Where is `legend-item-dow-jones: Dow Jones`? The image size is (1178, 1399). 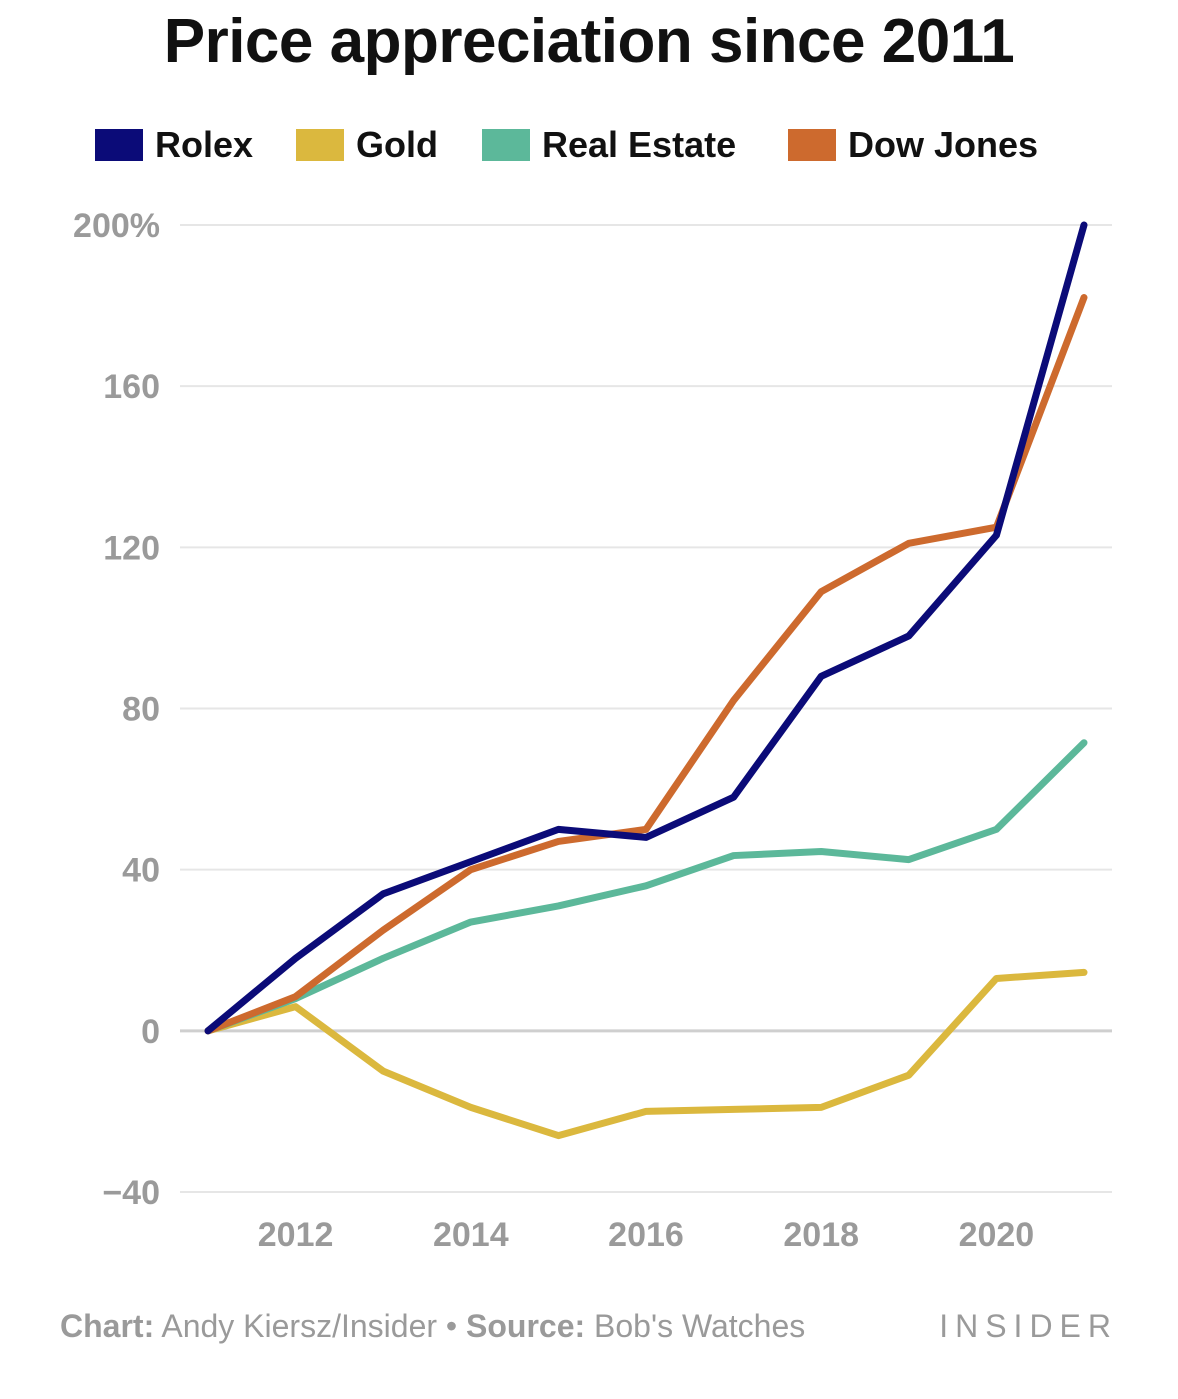
legend-item-dow-jones: Dow Jones is located at coordinates (913, 145).